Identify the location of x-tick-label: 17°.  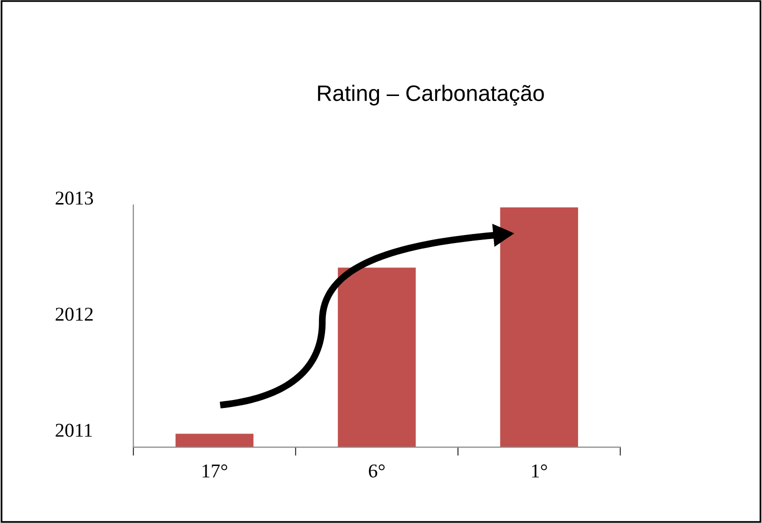
(215, 471).